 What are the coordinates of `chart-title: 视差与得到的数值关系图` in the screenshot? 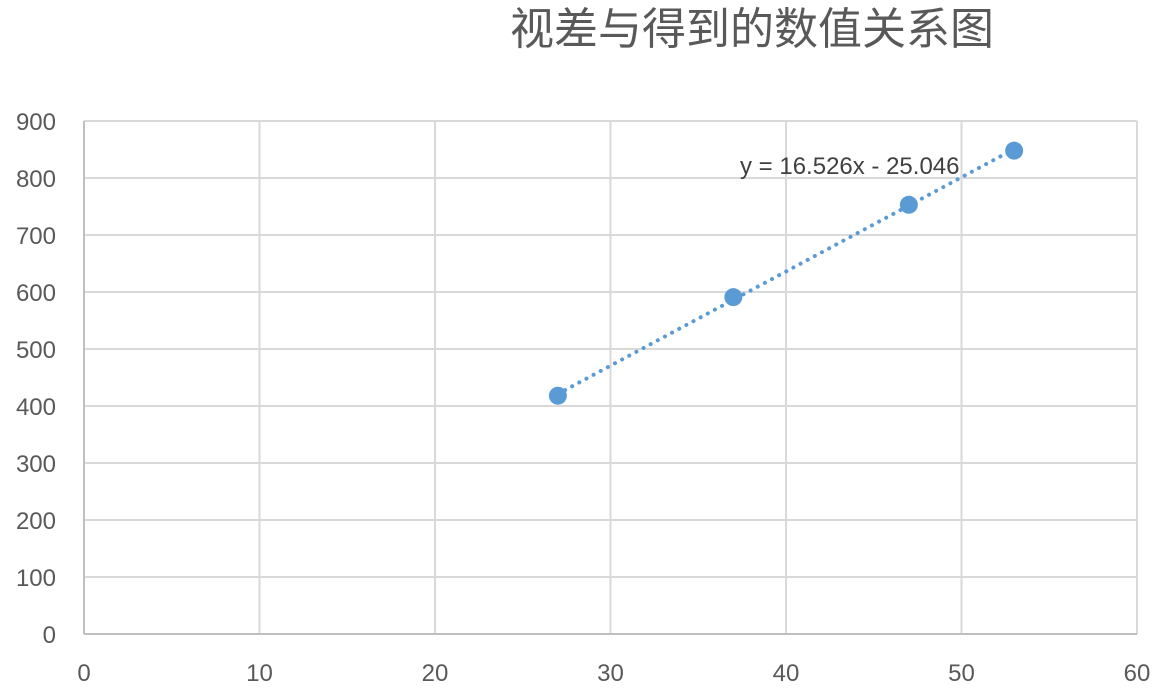 It's located at (752, 29).